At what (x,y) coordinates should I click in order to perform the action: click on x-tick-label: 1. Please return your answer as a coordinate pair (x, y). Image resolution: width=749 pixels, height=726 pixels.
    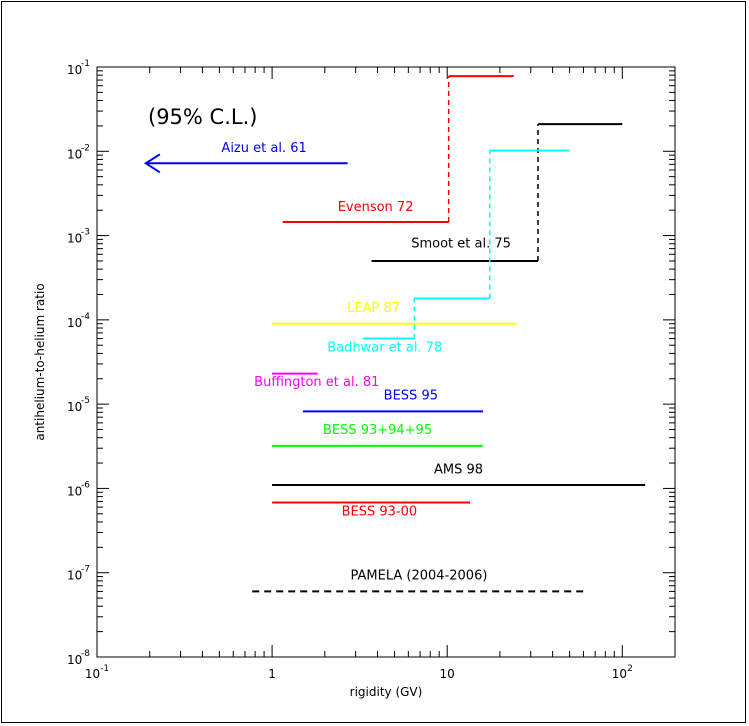
    Looking at the image, I should click on (272, 674).